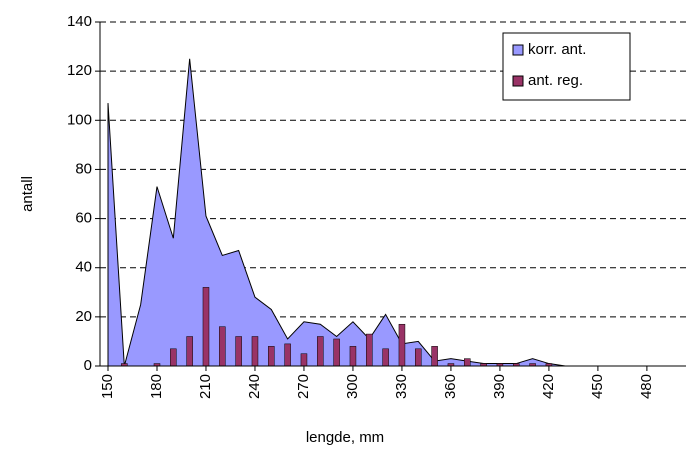  I want to click on y-tick-label: 40, so click(83, 267).